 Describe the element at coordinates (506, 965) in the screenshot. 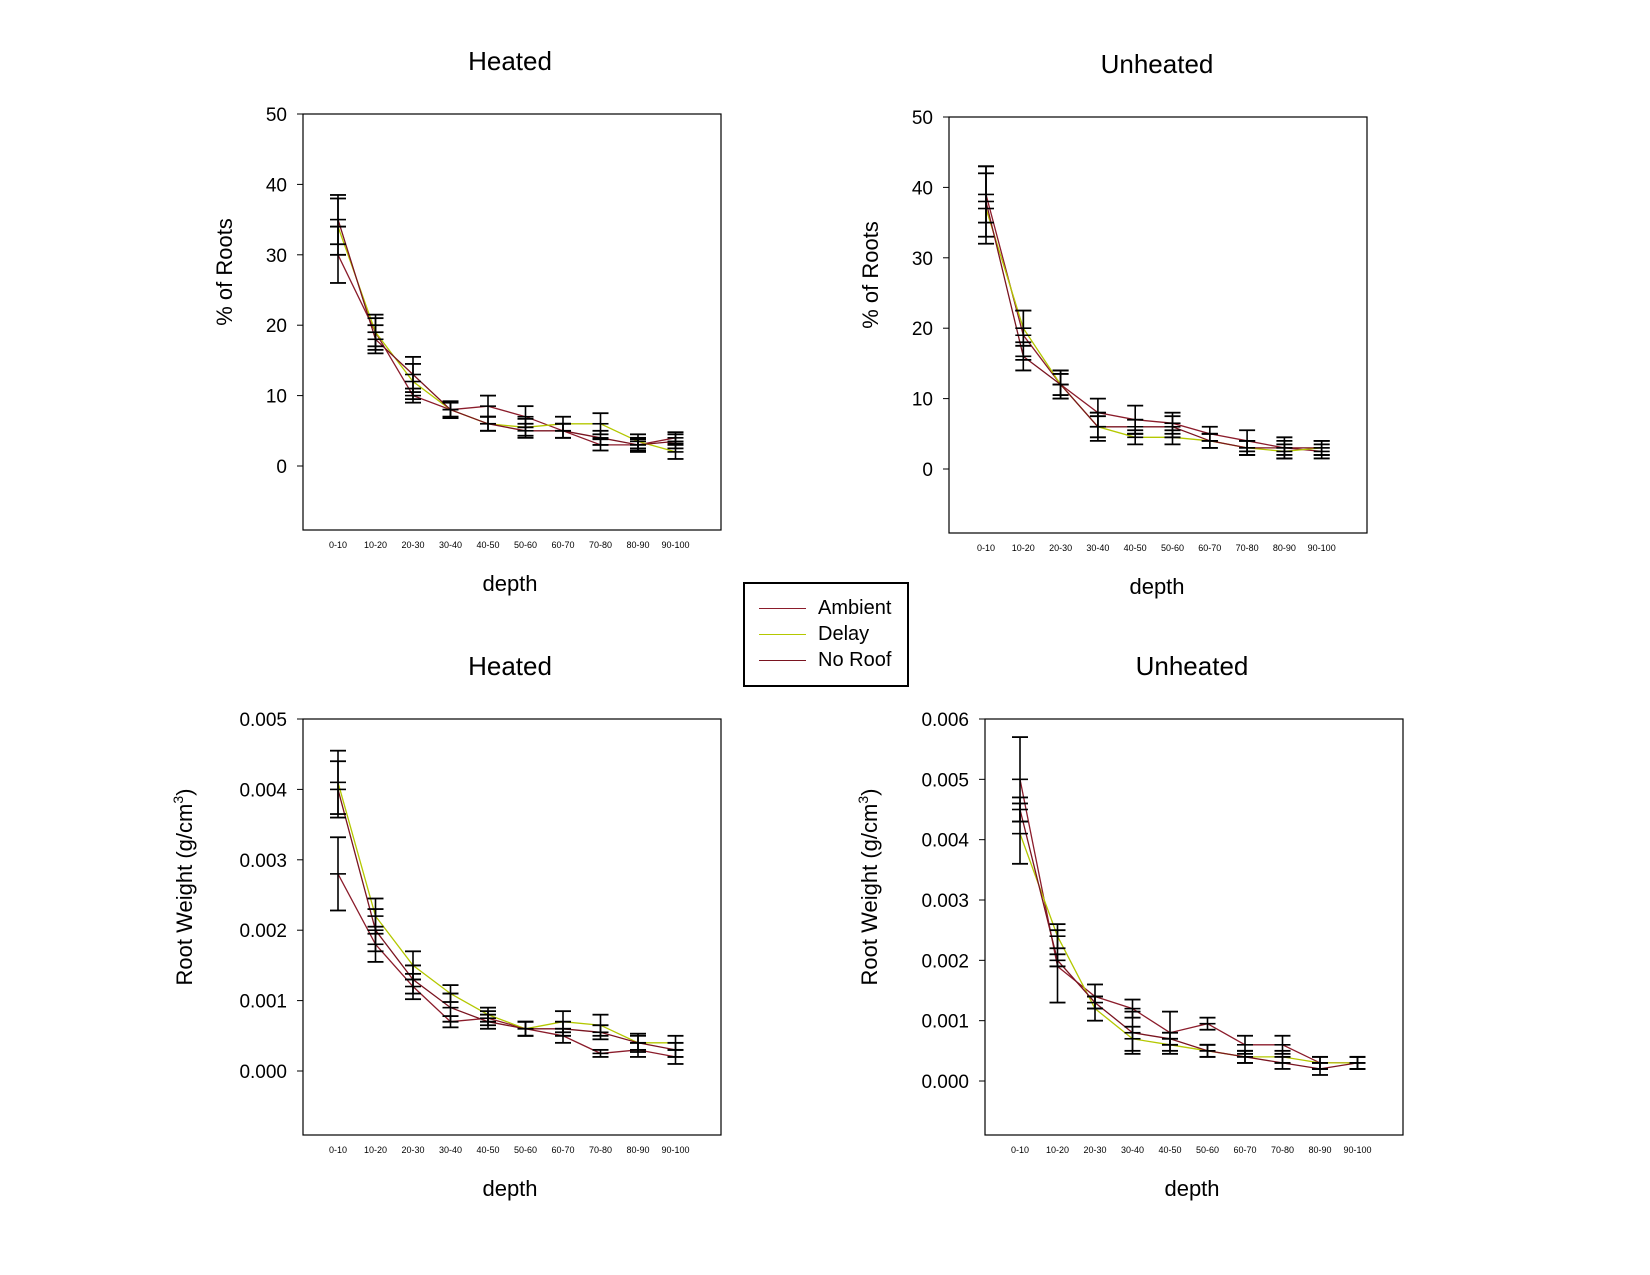

I see `heated-weight-series-ambient` at that location.